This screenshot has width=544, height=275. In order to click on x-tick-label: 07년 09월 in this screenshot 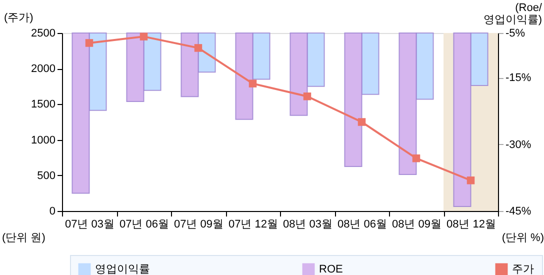, I will do `click(199, 224)`.